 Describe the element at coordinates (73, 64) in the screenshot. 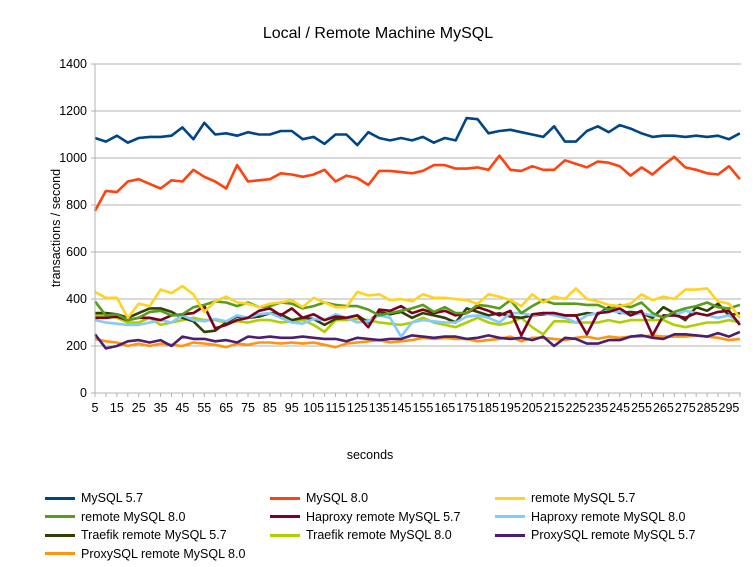

I see `y-tick-label: 1400` at that location.